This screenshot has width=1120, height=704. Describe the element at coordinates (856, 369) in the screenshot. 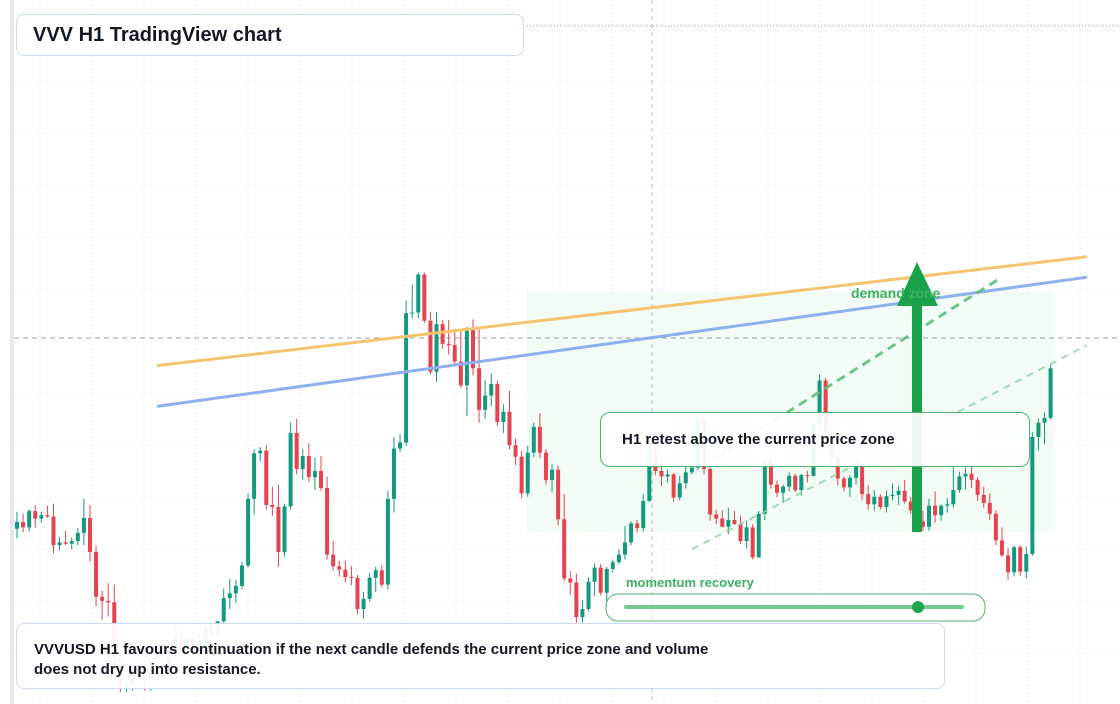

I see `trendline-dashed` at that location.